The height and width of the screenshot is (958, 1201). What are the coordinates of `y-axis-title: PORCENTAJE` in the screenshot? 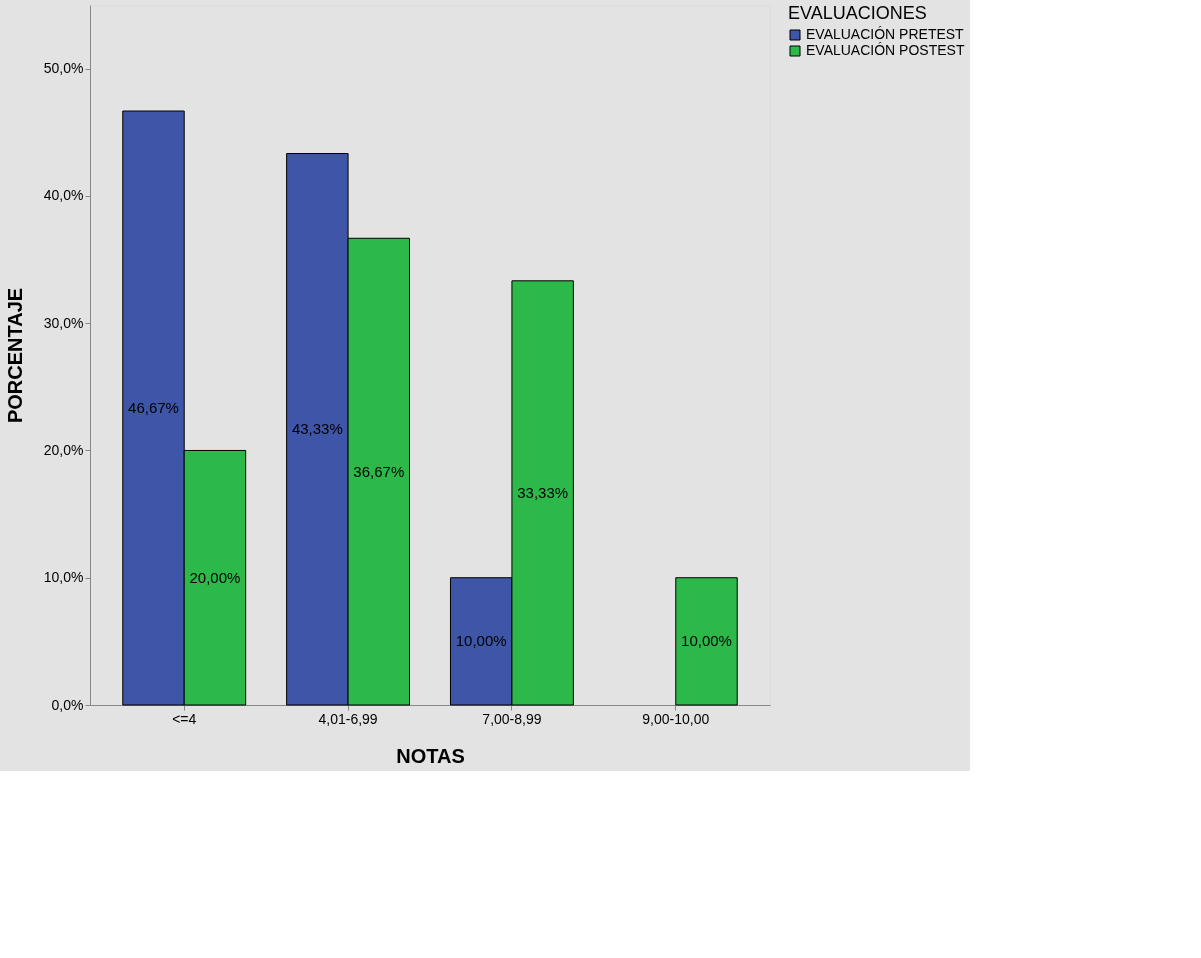 It's located at (14, 355).